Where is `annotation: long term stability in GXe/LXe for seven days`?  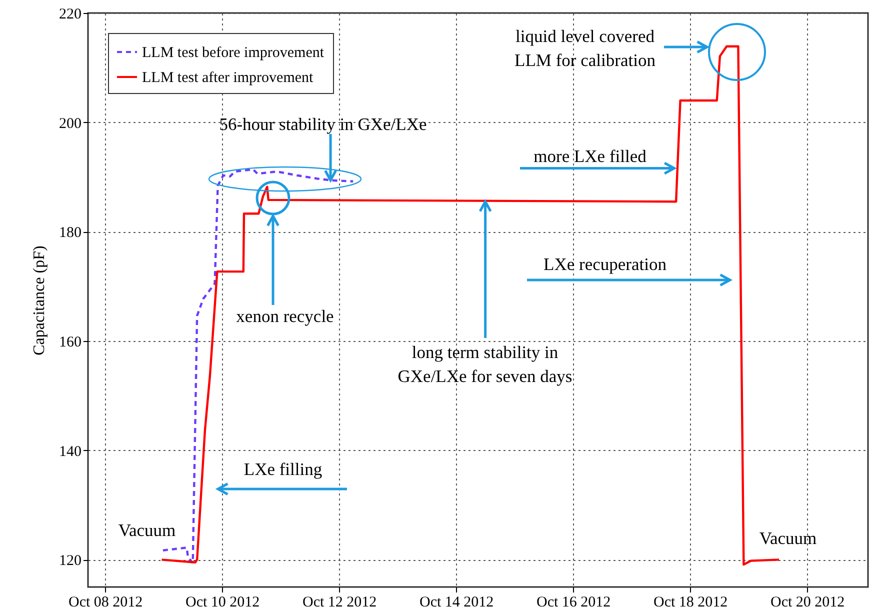
annotation: long term stability in GXe/LXe for seven days is located at coordinates (485, 364).